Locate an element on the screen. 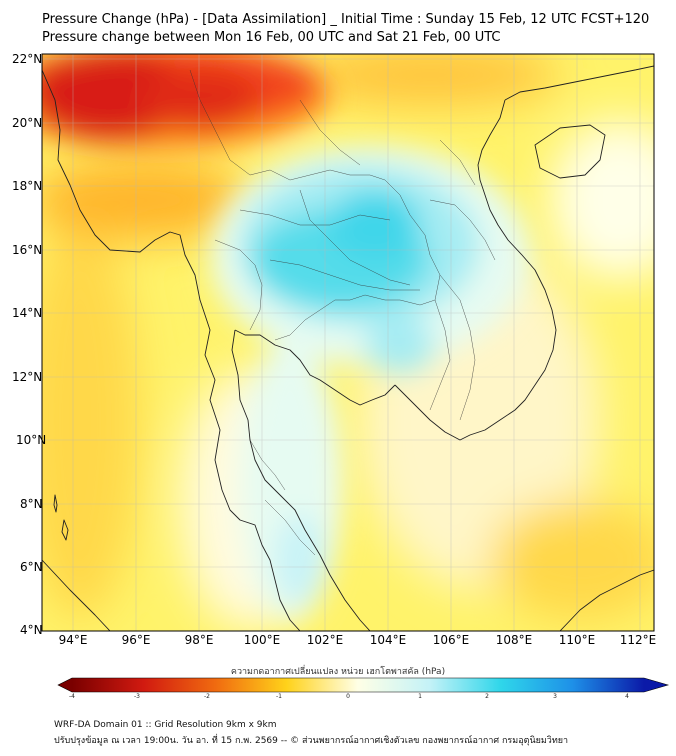  x-tick-label: 112°E is located at coordinates (638, 640).